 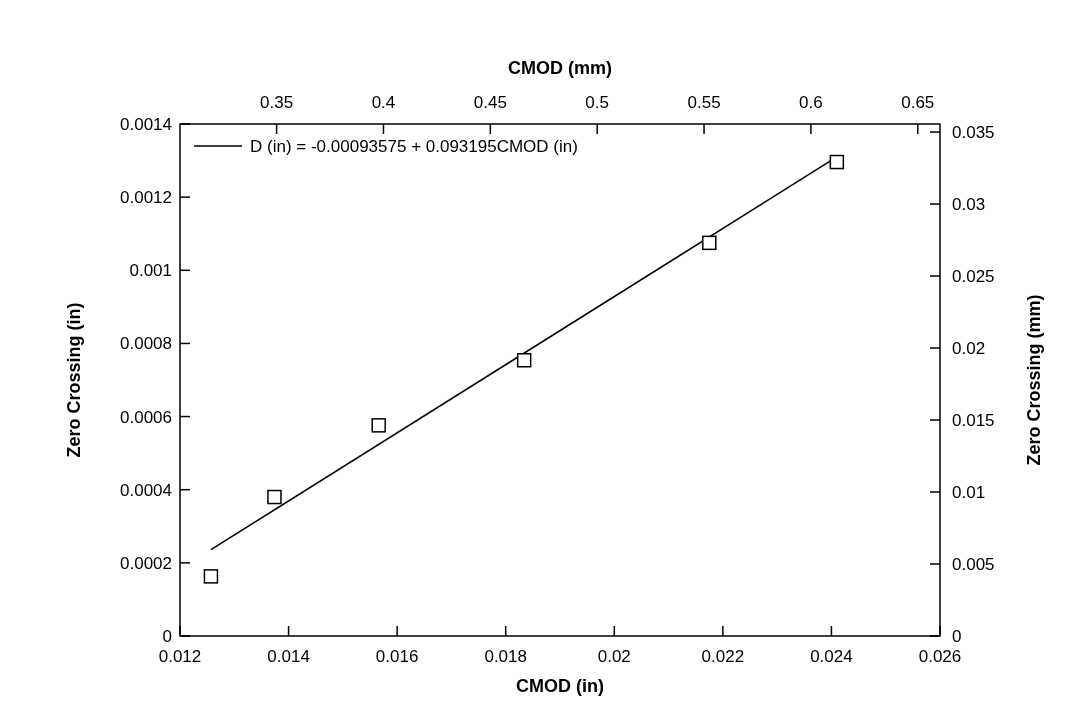 I want to click on x-tick-label: 0.02, so click(x=614, y=656).